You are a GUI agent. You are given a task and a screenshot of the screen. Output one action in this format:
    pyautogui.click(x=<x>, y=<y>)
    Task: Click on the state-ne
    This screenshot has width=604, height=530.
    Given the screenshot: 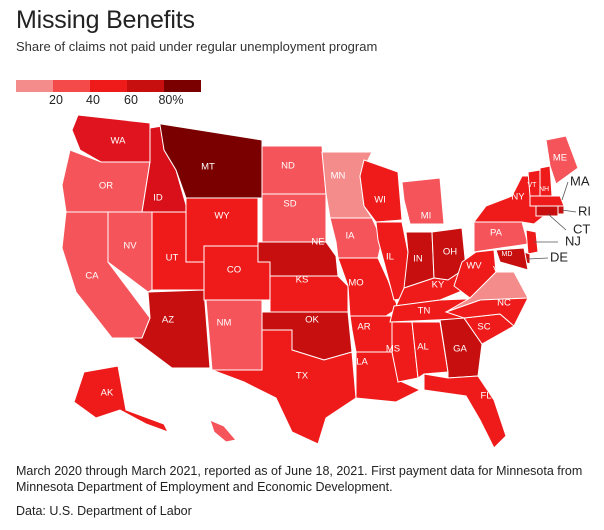 What is the action you would take?
    pyautogui.click(x=298, y=259)
    